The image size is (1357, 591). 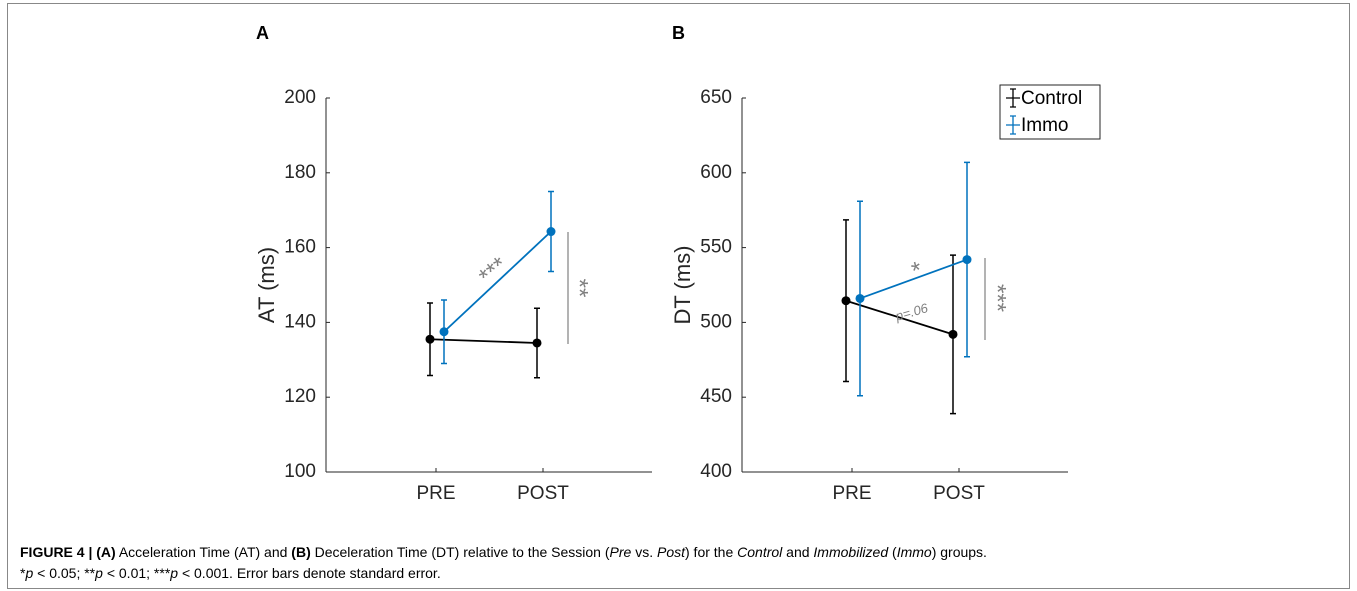 What do you see at coordinates (300, 321) in the screenshot?
I see `y-tick-label: 140` at bounding box center [300, 321].